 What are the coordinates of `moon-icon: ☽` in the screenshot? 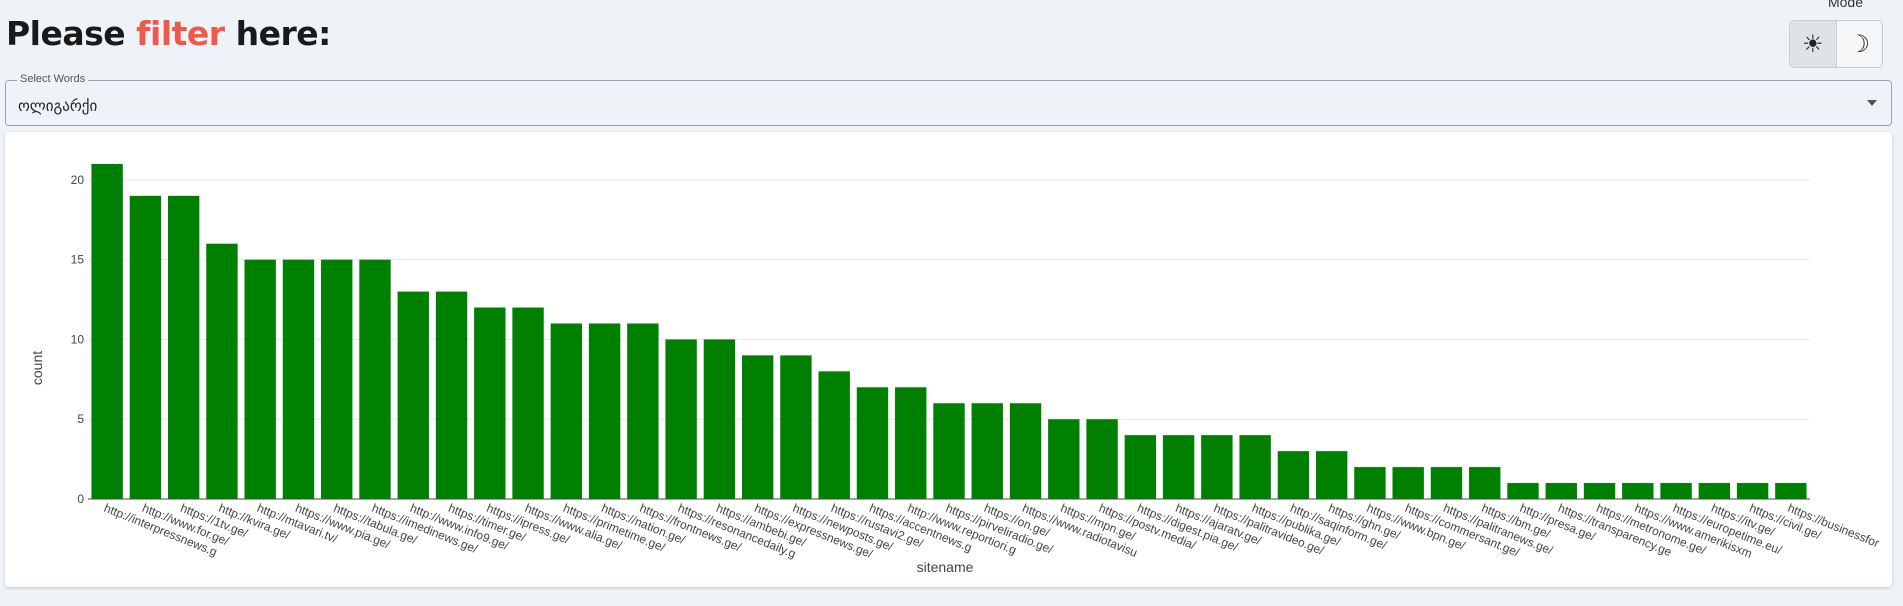 It's located at (1859, 44).